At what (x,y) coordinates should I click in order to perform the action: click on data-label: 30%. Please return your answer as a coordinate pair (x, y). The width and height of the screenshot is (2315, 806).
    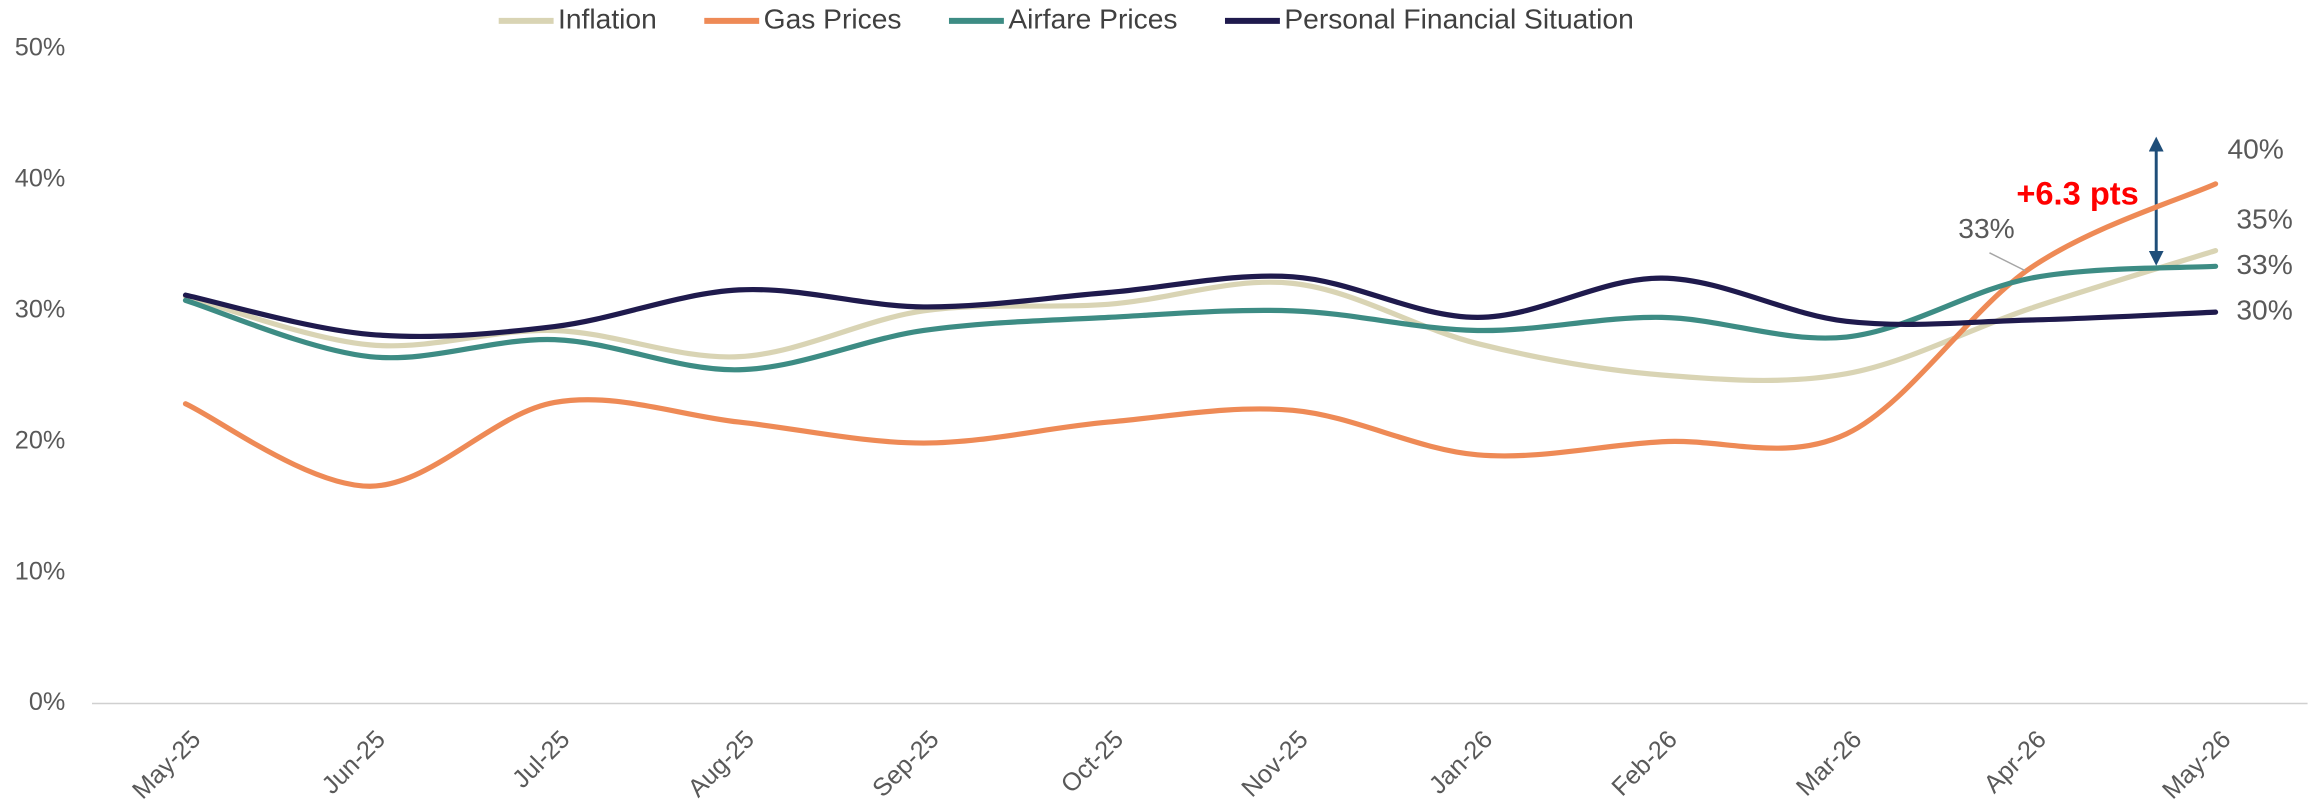
    Looking at the image, I should click on (2264, 310).